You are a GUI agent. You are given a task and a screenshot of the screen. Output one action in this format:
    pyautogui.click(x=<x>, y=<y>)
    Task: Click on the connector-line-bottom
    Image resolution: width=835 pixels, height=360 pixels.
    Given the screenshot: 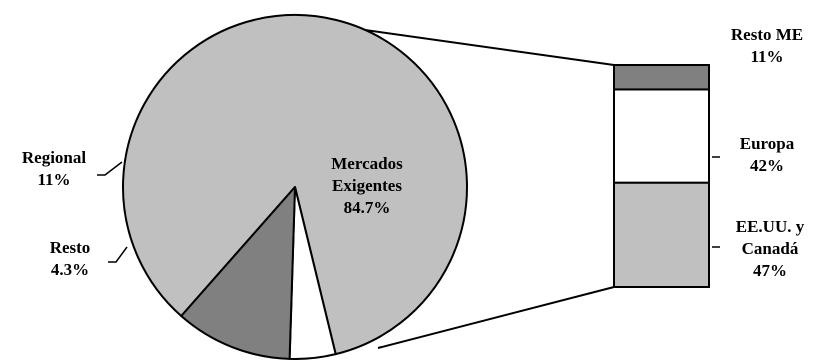 What is the action you would take?
    pyautogui.click(x=496, y=317)
    